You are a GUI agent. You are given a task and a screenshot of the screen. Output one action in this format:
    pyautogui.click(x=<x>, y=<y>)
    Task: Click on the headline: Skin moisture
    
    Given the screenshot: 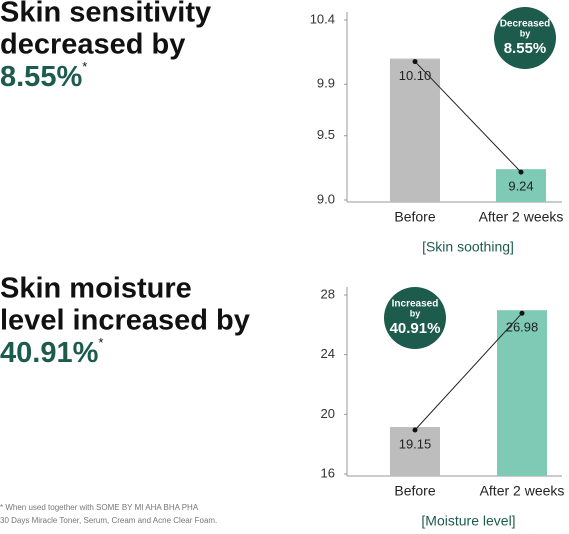 What is the action you would take?
    pyautogui.click(x=96, y=289)
    